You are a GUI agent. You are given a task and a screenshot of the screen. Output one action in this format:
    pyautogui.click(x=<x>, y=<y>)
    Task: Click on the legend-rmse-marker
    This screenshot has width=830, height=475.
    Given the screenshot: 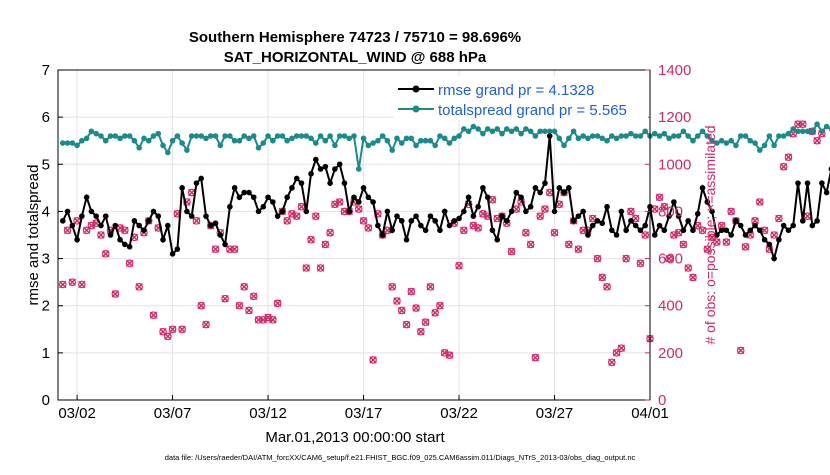 What is the action you would take?
    pyautogui.click(x=416, y=89)
    